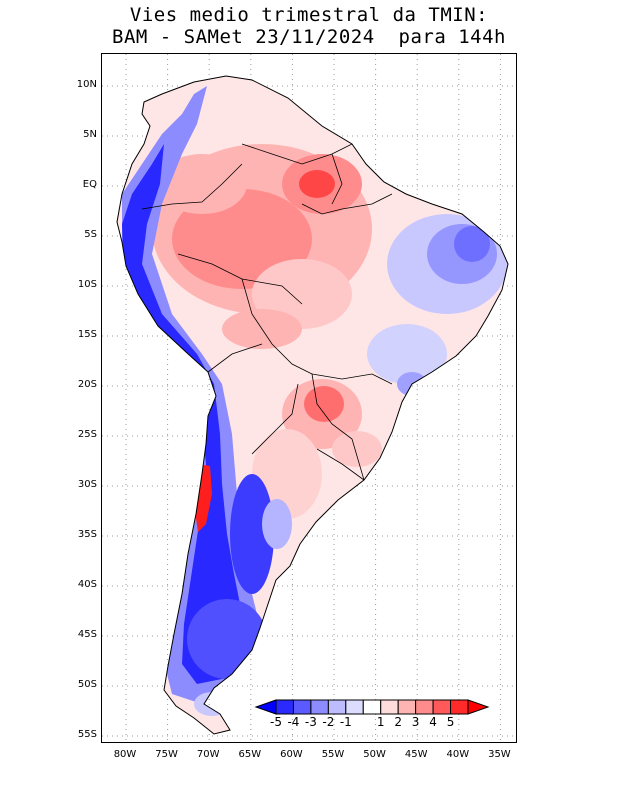 This screenshot has height=800, width=618. Describe the element at coordinates (415, 722) in the screenshot. I see `colorbar-label: 3` at that location.